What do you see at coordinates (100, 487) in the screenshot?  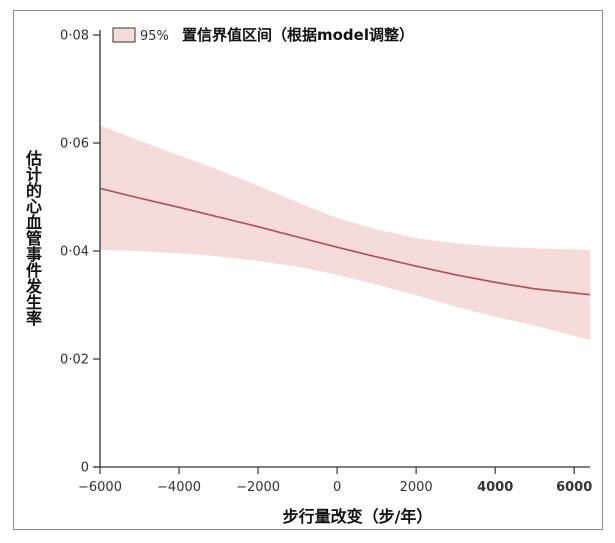 I see `x-tick-label: −6000` at bounding box center [100, 487].